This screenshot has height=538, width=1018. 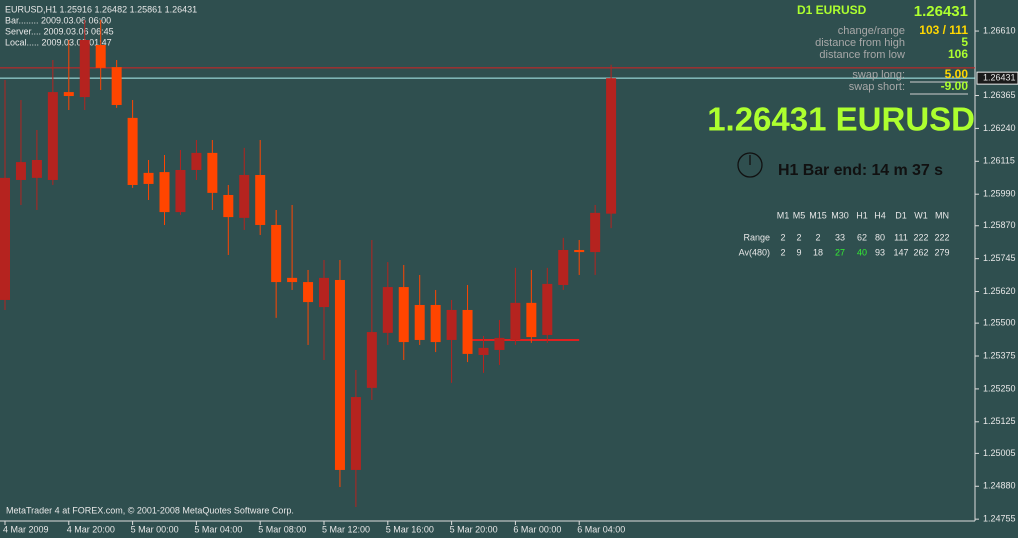 What do you see at coordinates (999, 486) in the screenshot?
I see `y-tick-label: 1.24880` at bounding box center [999, 486].